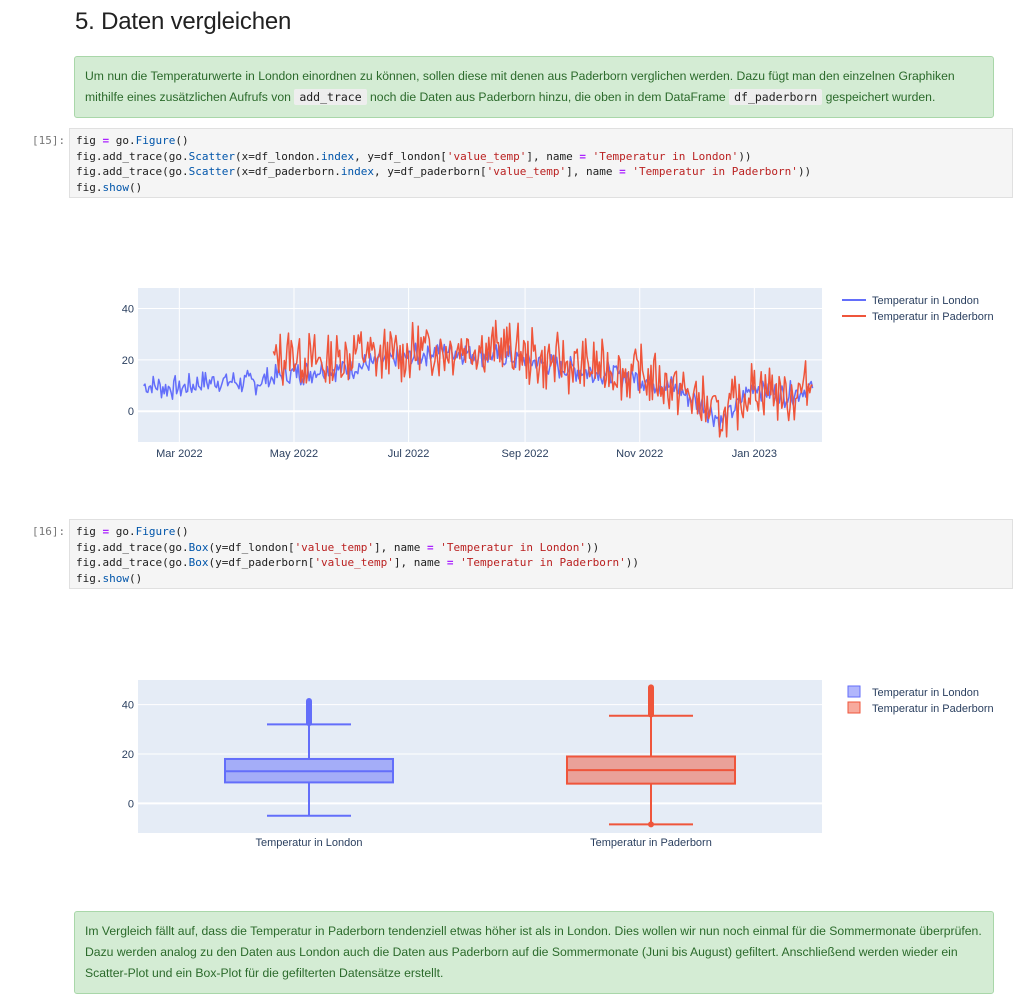 The width and height of the screenshot is (1024, 999). Describe the element at coordinates (651, 843) in the screenshot. I see `x-tick-label: Temperatur in Paderborn` at that location.